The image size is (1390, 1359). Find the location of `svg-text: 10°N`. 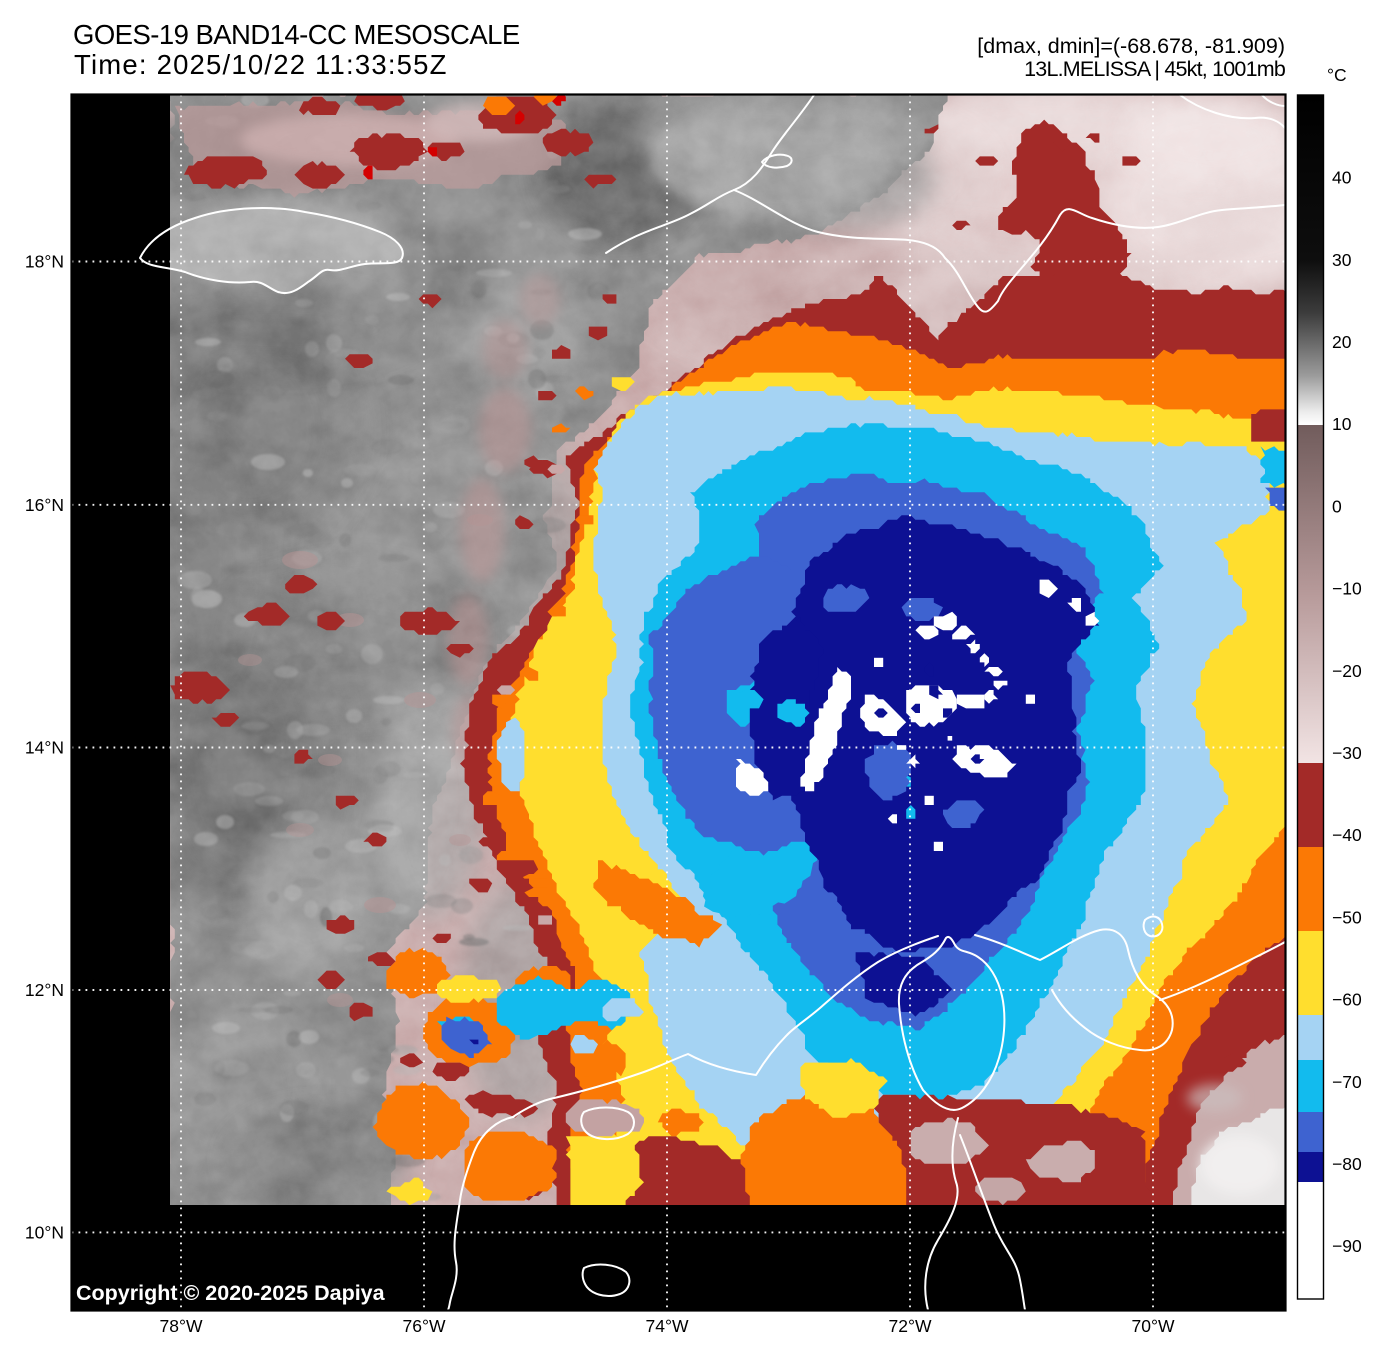

svg-text: 10°N is located at coordinates (44, 1232).